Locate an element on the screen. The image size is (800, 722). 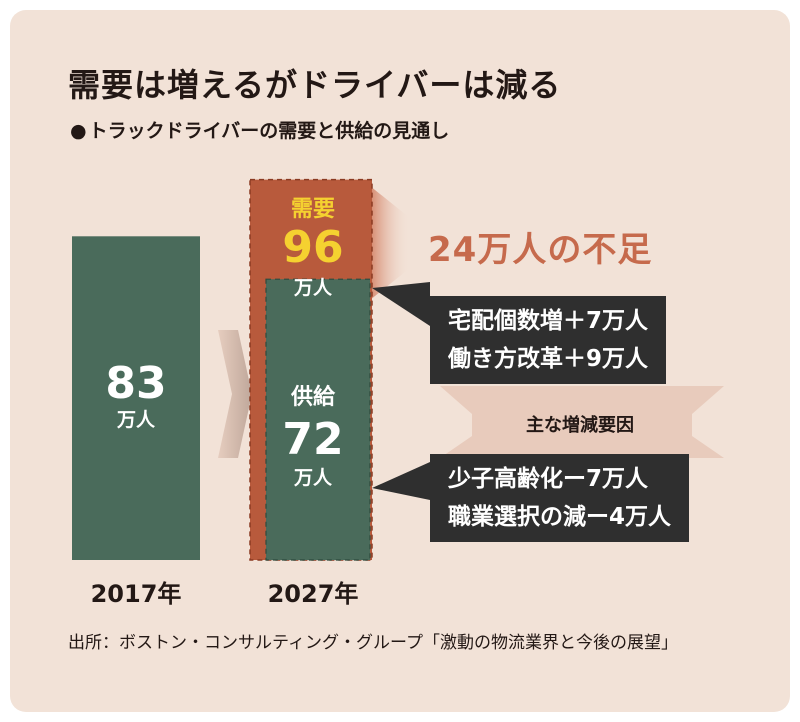
factors-hourglass is located at coordinates (582, 422).